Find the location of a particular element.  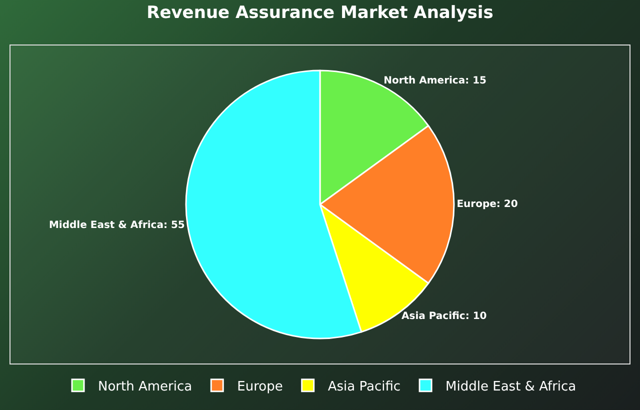

chart-title: Revenue Assurance Market Analysis is located at coordinates (320, 13).